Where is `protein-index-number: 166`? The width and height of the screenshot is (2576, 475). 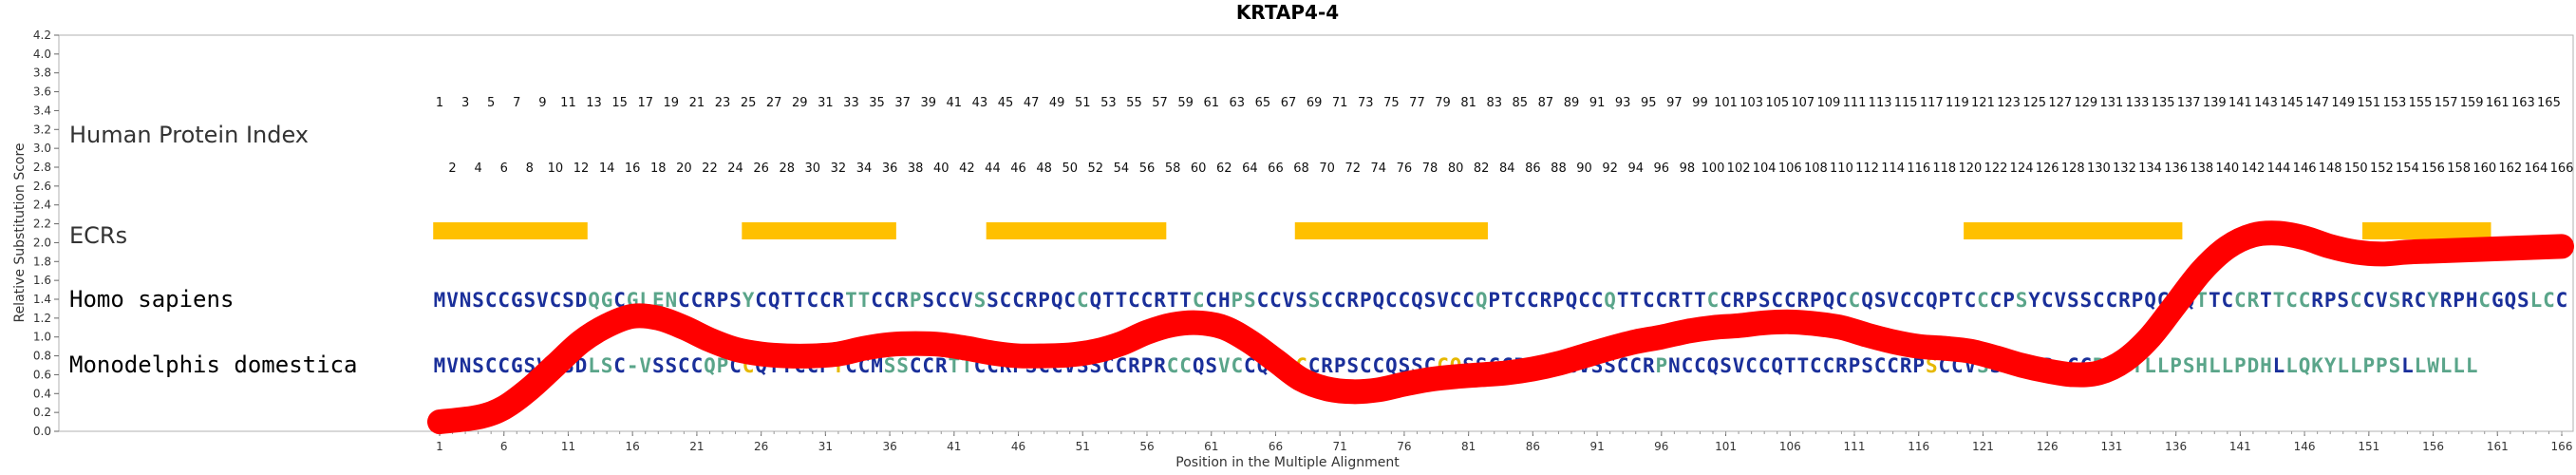
protein-index-number: 166 is located at coordinates (2562, 169).